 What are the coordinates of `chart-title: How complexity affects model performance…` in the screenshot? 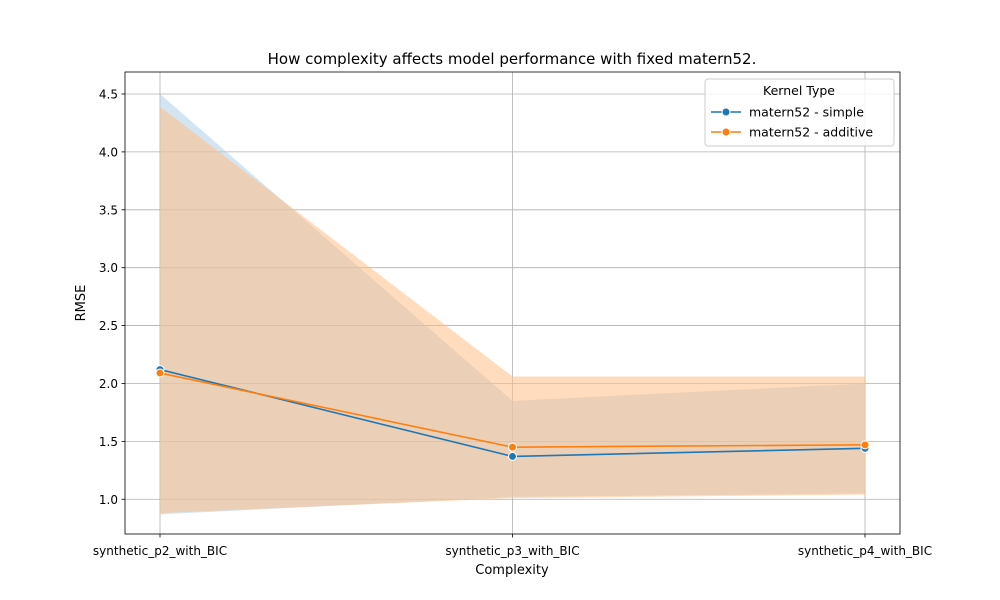 It's located at (512, 59).